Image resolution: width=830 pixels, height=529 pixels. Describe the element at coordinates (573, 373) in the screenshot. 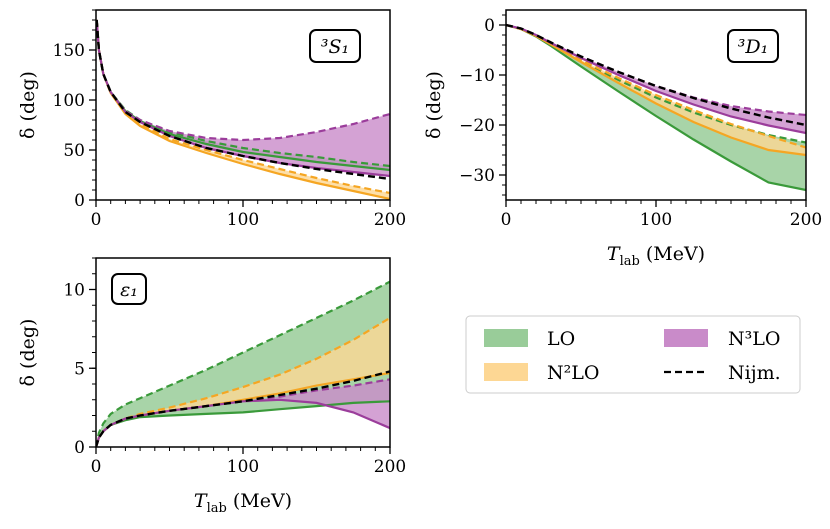

I see `legend-label-n2lo: N²LO` at that location.